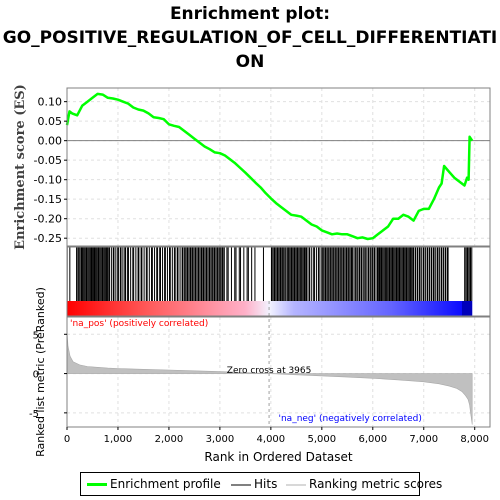  I want to click on legend-hits-swatch, so click(241, 484).